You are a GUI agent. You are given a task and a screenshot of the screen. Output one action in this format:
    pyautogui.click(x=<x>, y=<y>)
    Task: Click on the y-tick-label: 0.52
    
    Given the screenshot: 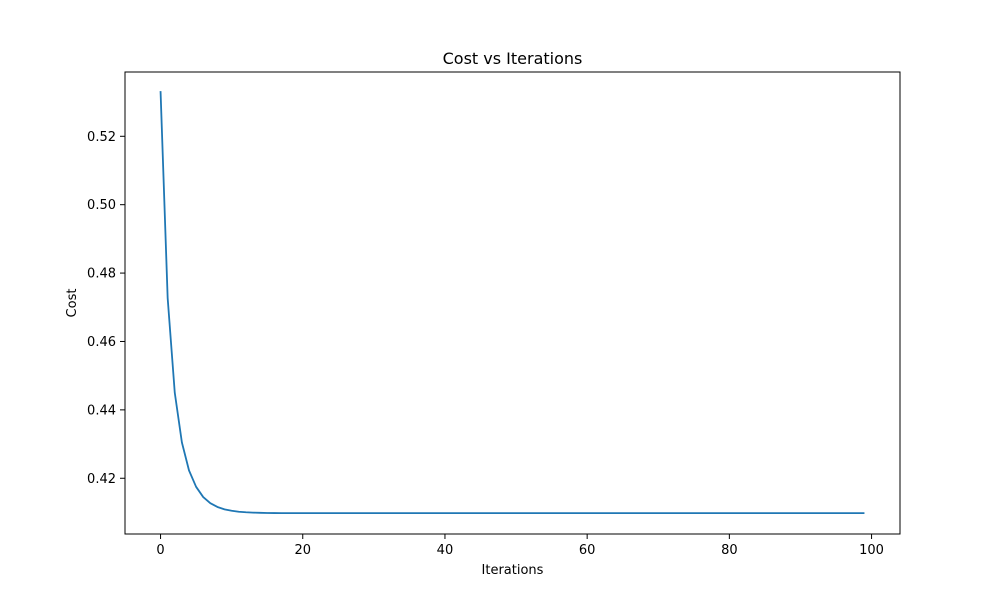 What is the action you would take?
    pyautogui.click(x=101, y=137)
    